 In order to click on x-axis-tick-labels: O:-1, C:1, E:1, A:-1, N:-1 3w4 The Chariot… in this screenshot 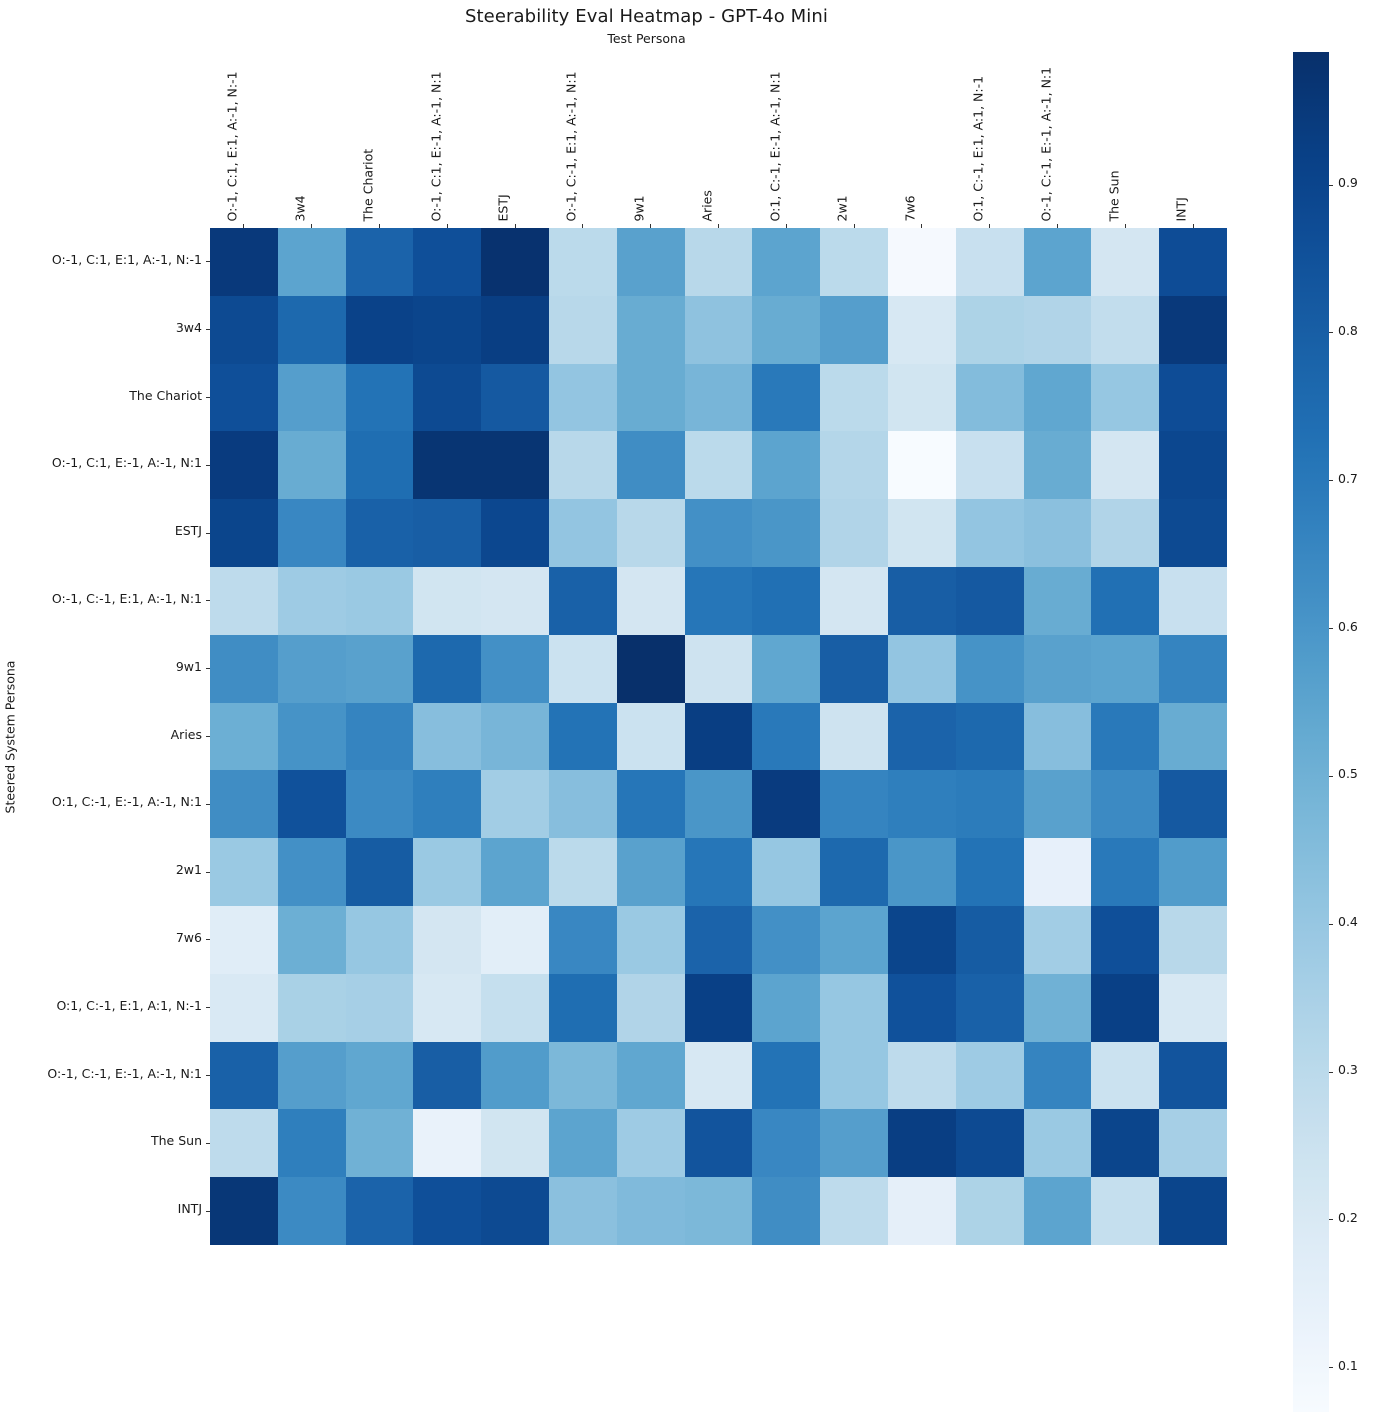, I will do `click(718, 114)`.